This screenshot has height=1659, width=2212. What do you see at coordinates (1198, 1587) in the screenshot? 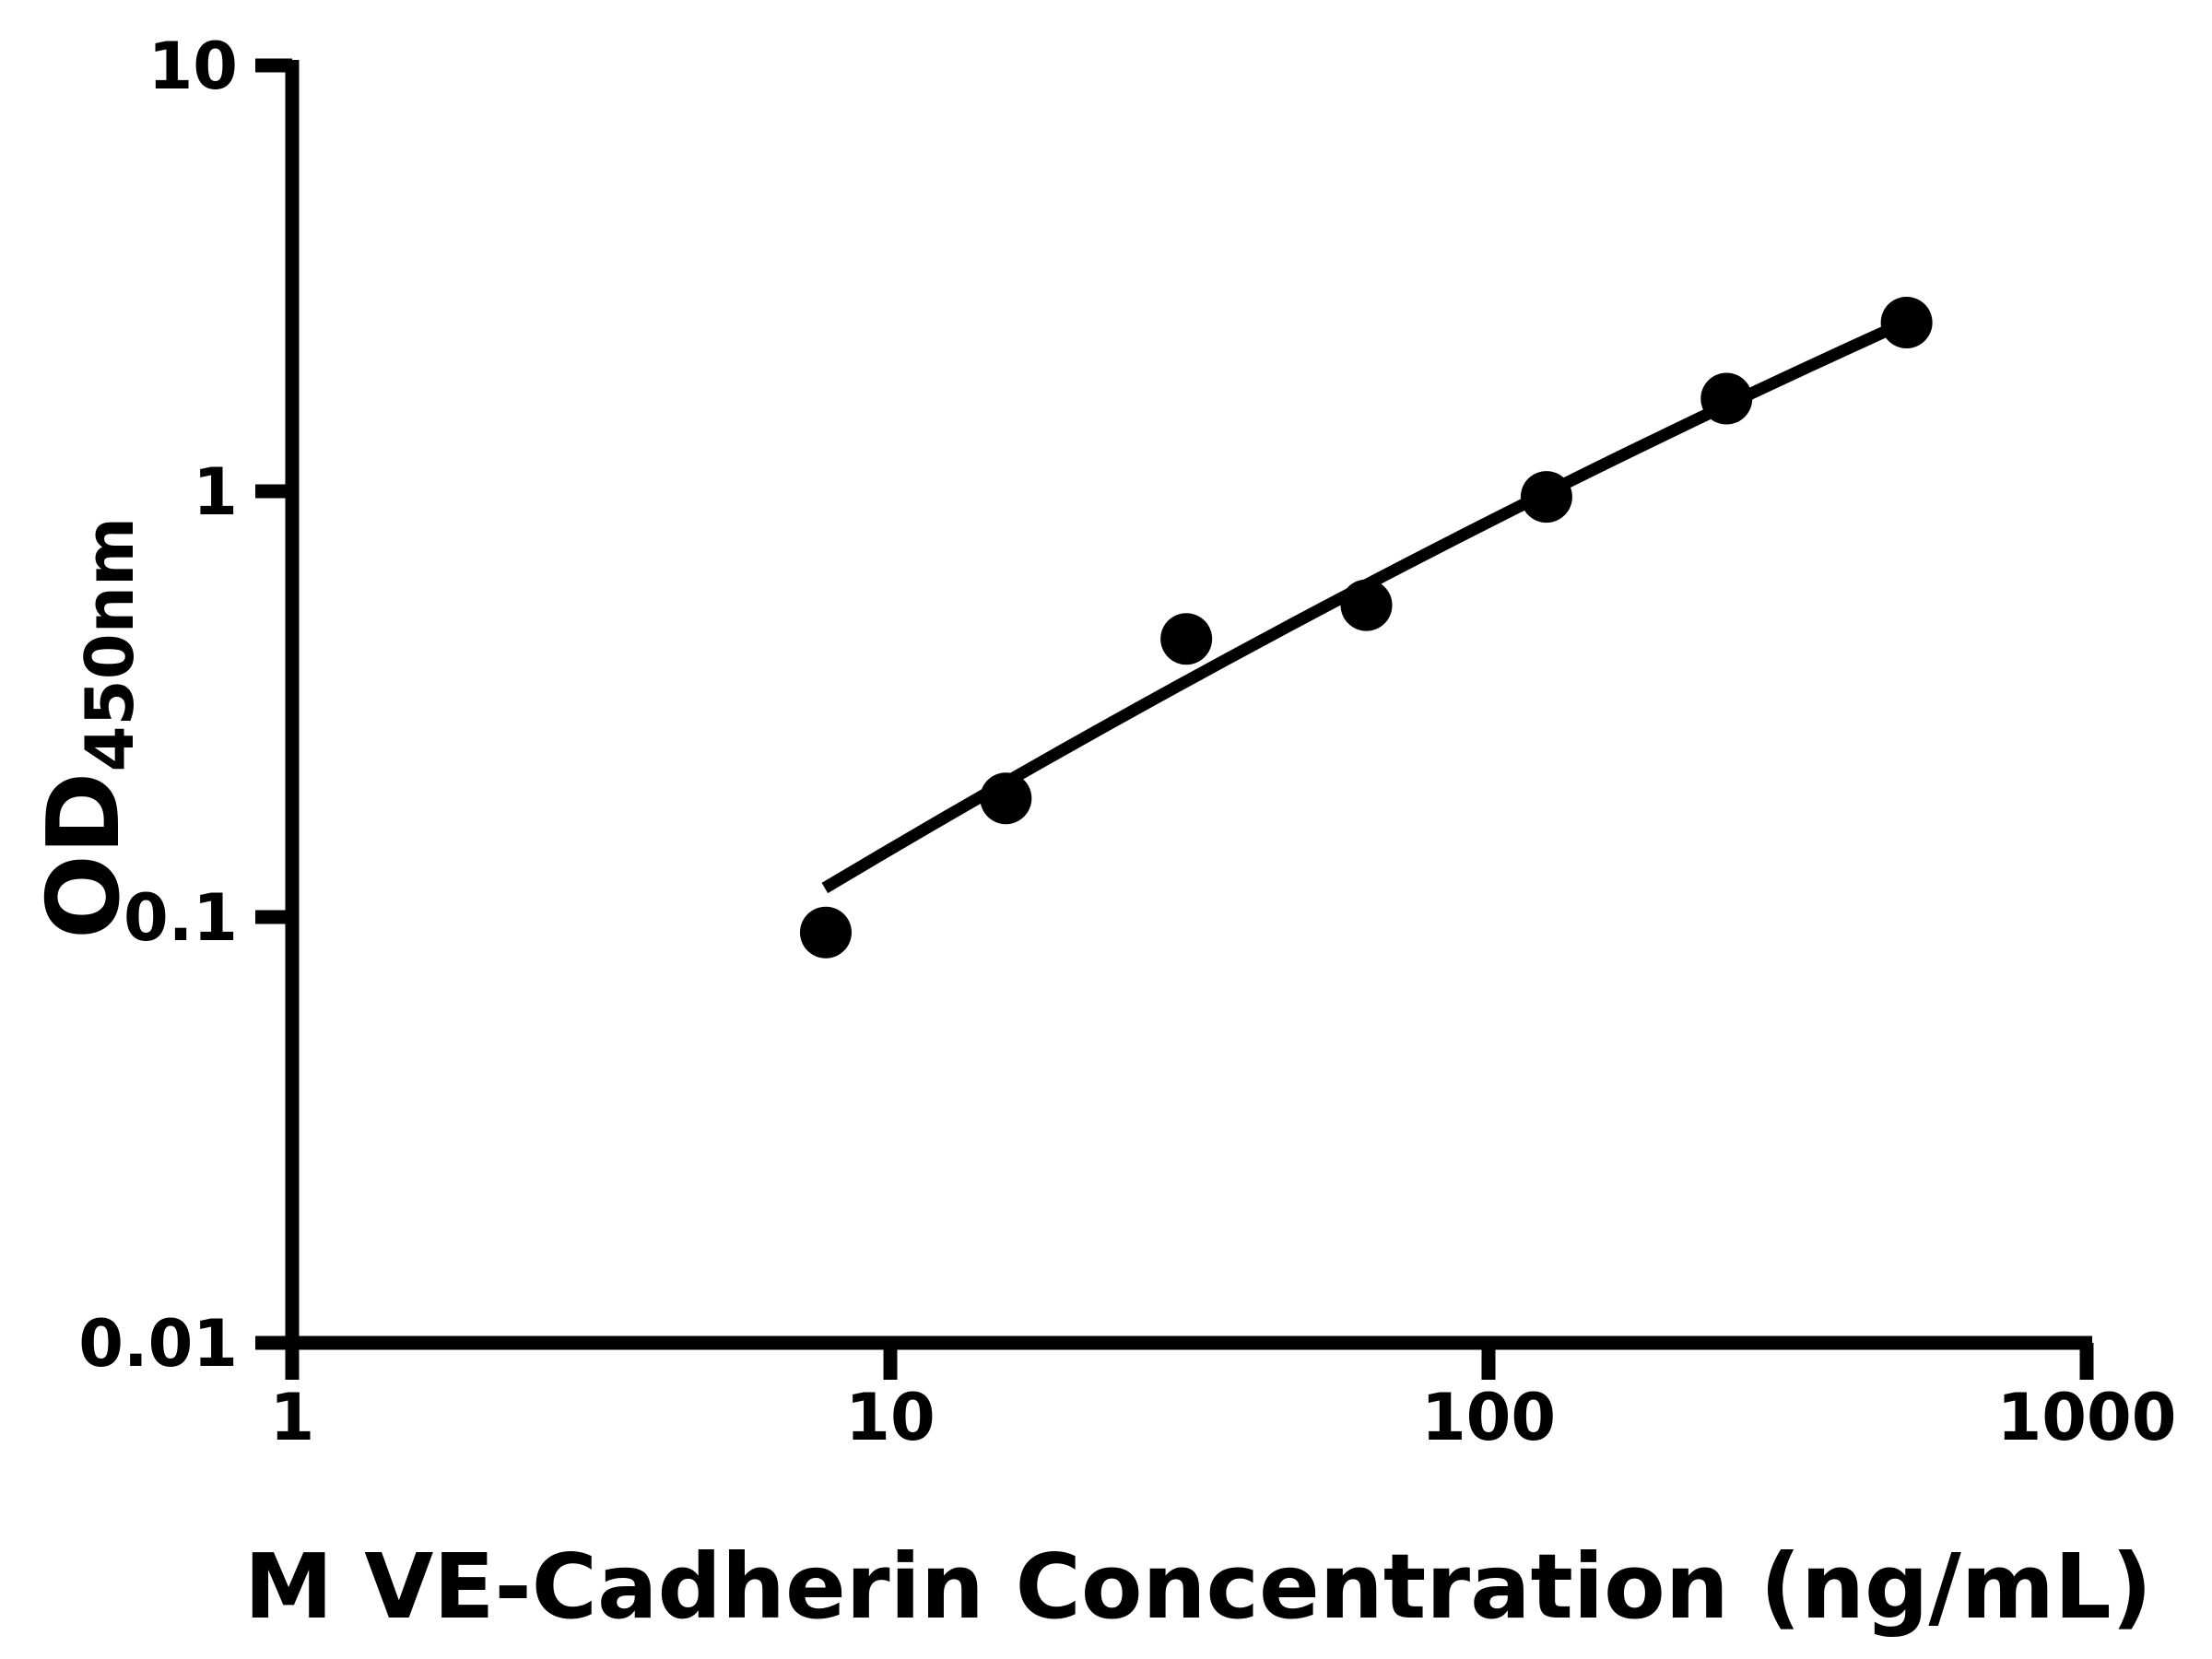
I see `x-axis-title: M VE-Cadherin Concentration (ng/mL)` at bounding box center [1198, 1587].